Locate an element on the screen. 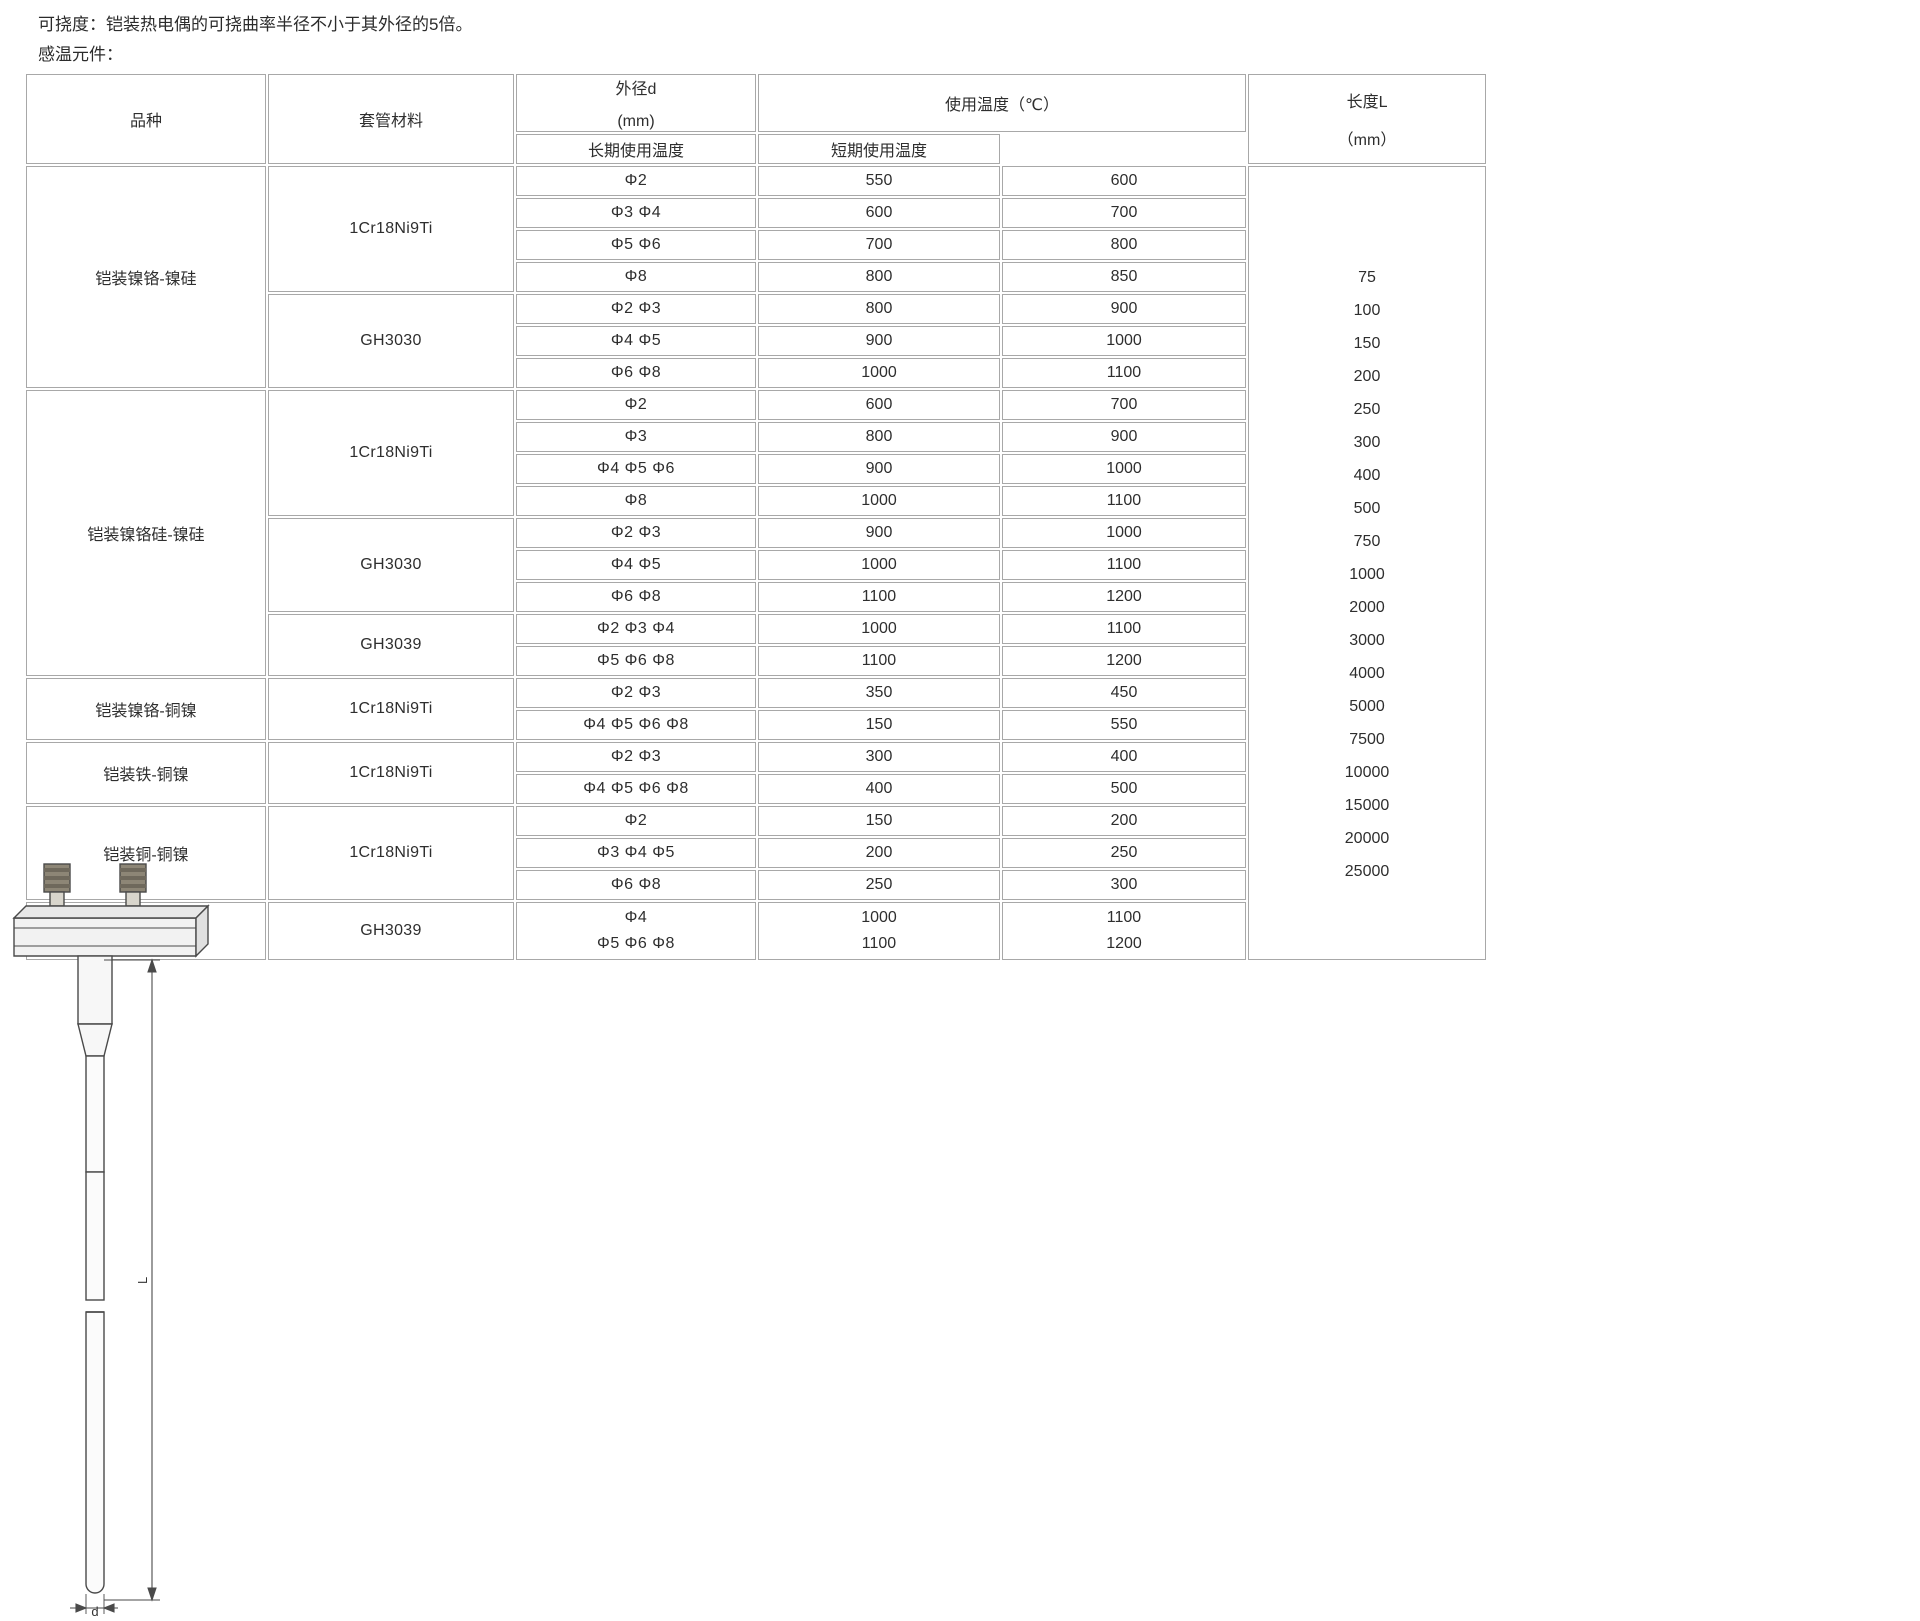 Image resolution: width=1920 pixels, height=1621 pixels. temperature-line: 1000 is located at coordinates (879, 917).